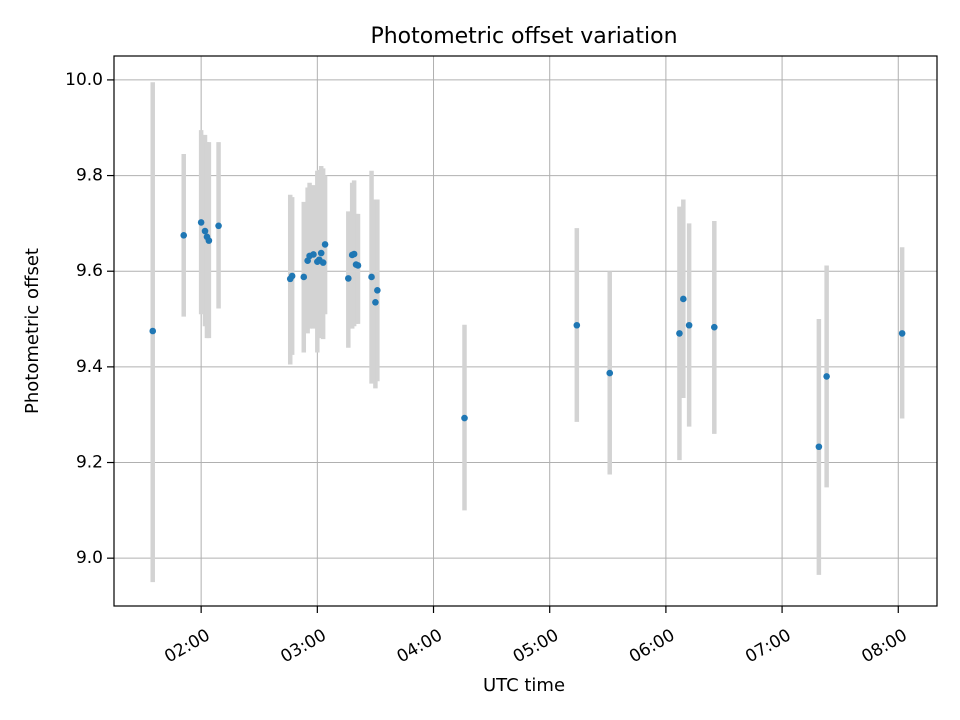  Describe the element at coordinates (89, 271) in the screenshot. I see `y-tick-label: 9.6` at that location.